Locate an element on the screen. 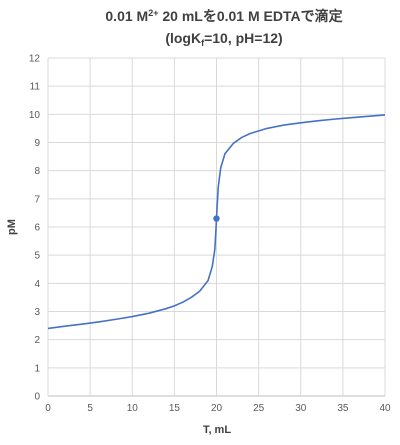 Image resolution: width=400 pixels, height=445 pixels. equivalence-point-marker is located at coordinates (216, 218).